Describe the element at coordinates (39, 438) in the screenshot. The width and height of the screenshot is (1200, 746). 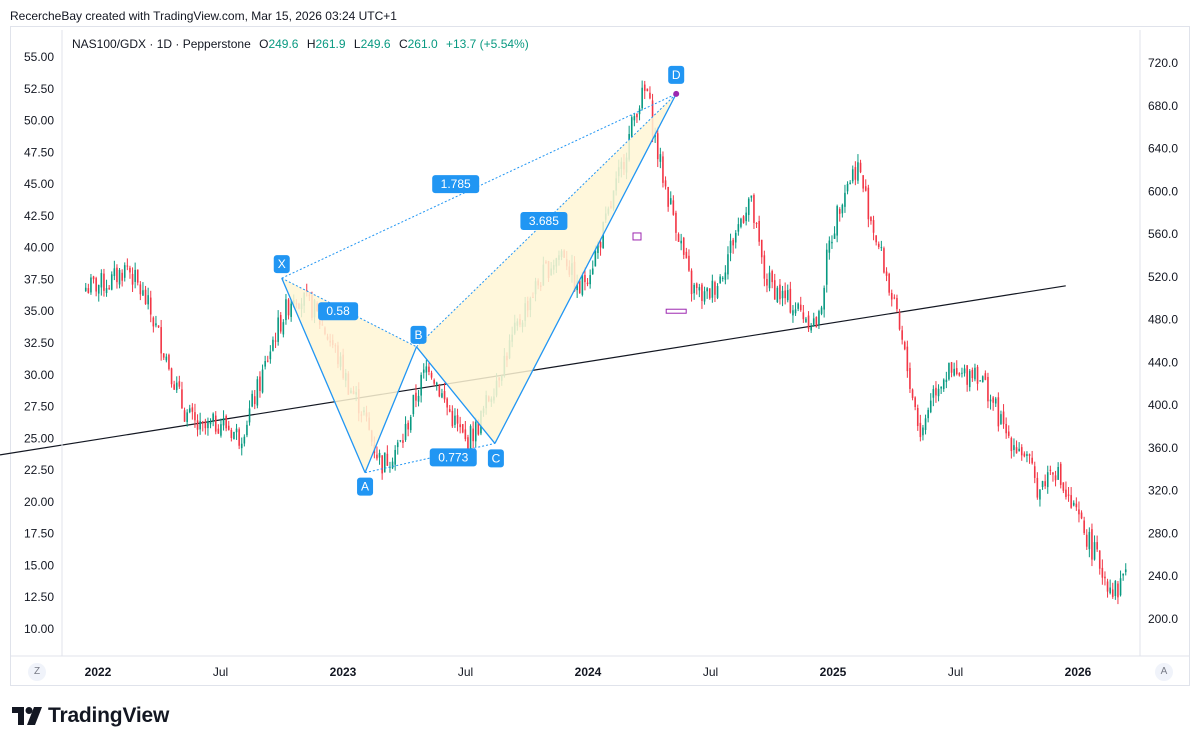
I see `left-axis-tick: 25.00` at that location.